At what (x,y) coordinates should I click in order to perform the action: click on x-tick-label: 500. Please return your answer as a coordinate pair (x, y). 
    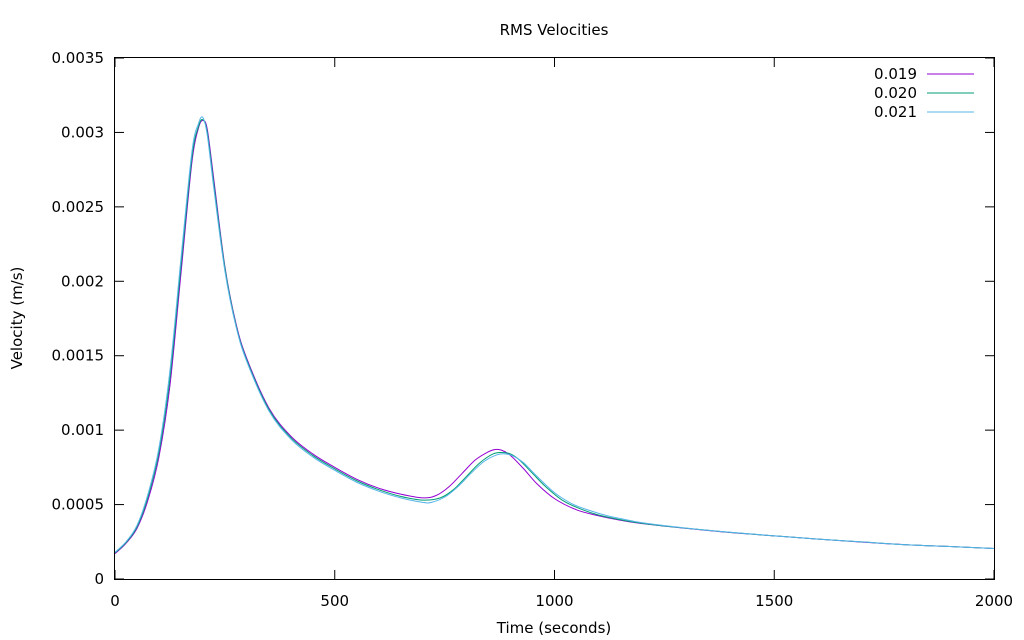
    Looking at the image, I should click on (334, 601).